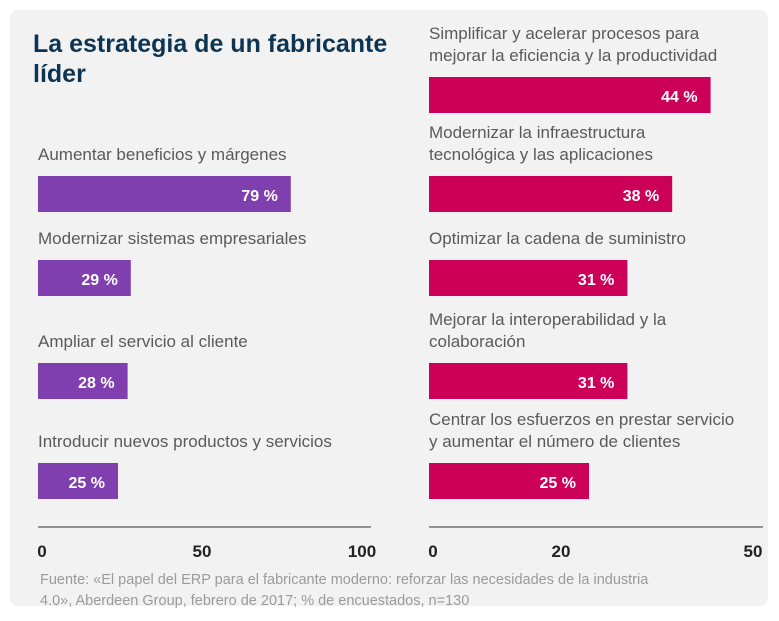 This screenshot has height=621, width=779. What do you see at coordinates (172, 238) in the screenshot?
I see `category-label: Modernizar sistemas empresariales` at bounding box center [172, 238].